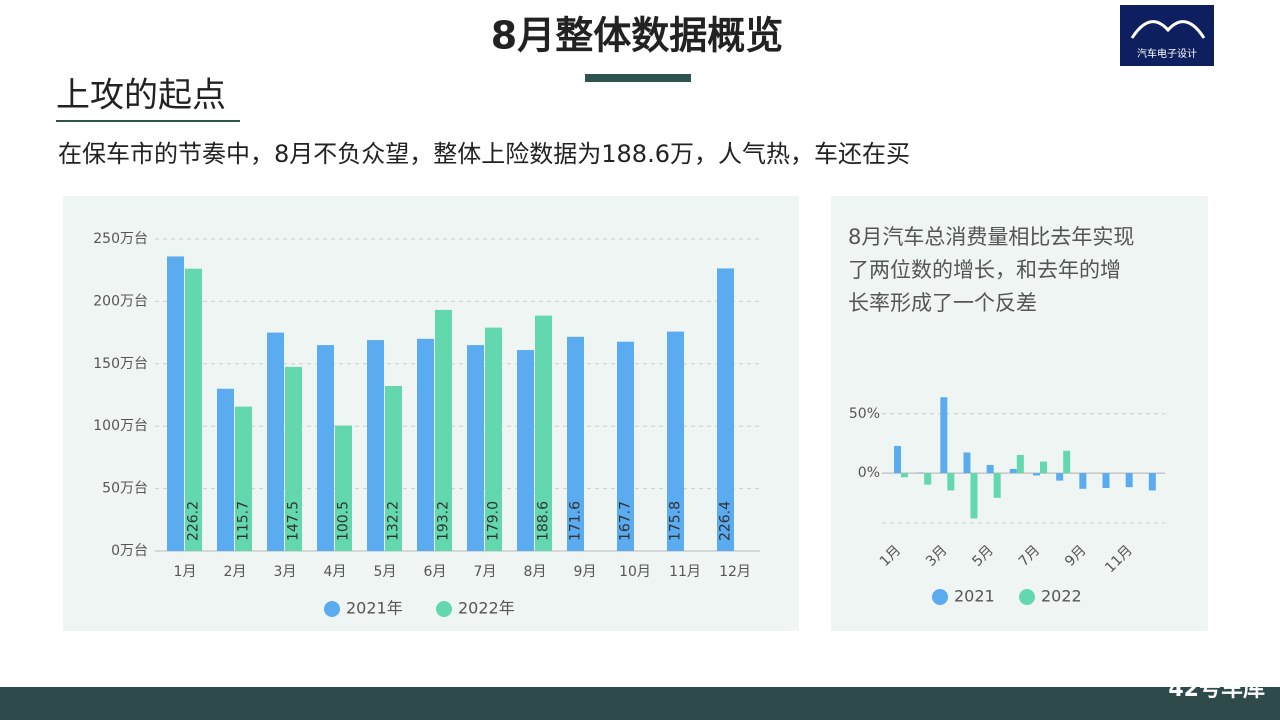 The image size is (1280, 720). I want to click on value-label: 179.0, so click(494, 521).